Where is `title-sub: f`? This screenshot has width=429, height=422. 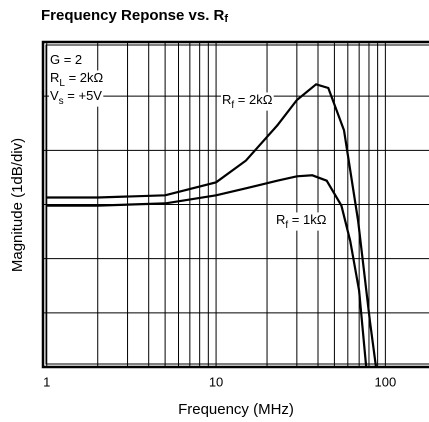
title-sub: f is located at coordinates (226, 19).